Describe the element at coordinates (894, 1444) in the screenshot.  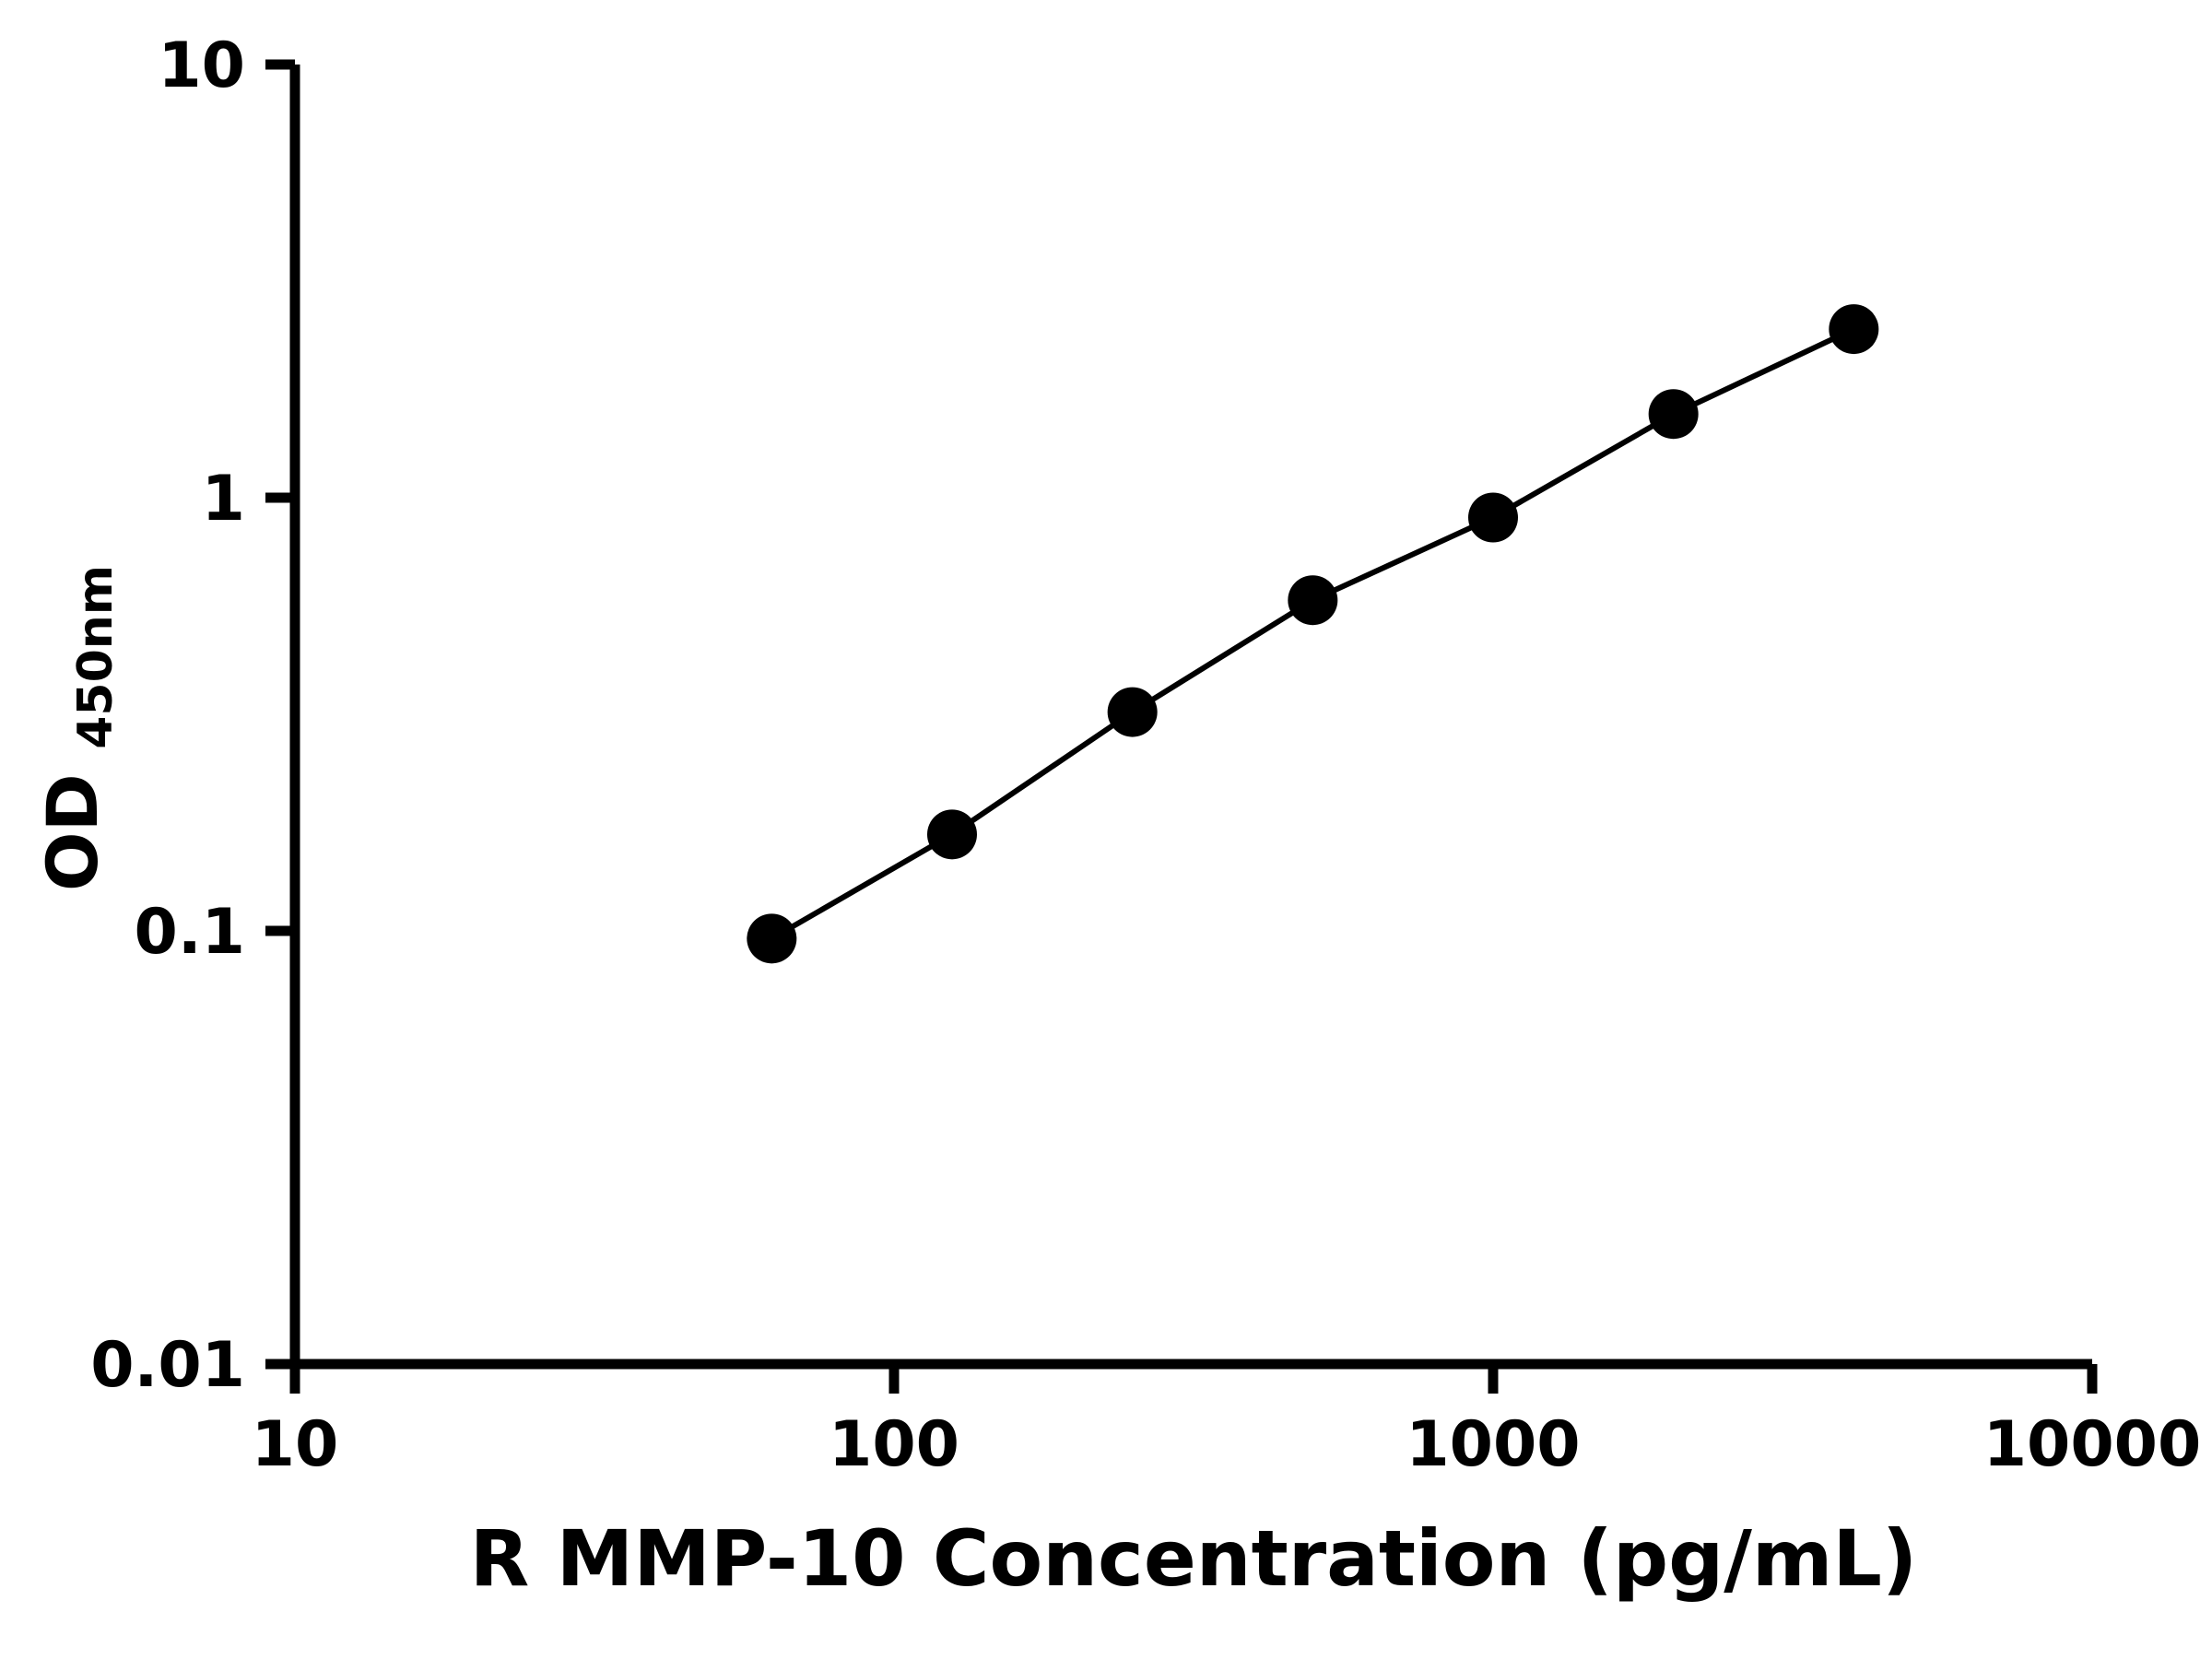
I see `x-tick-label: 100` at that location.